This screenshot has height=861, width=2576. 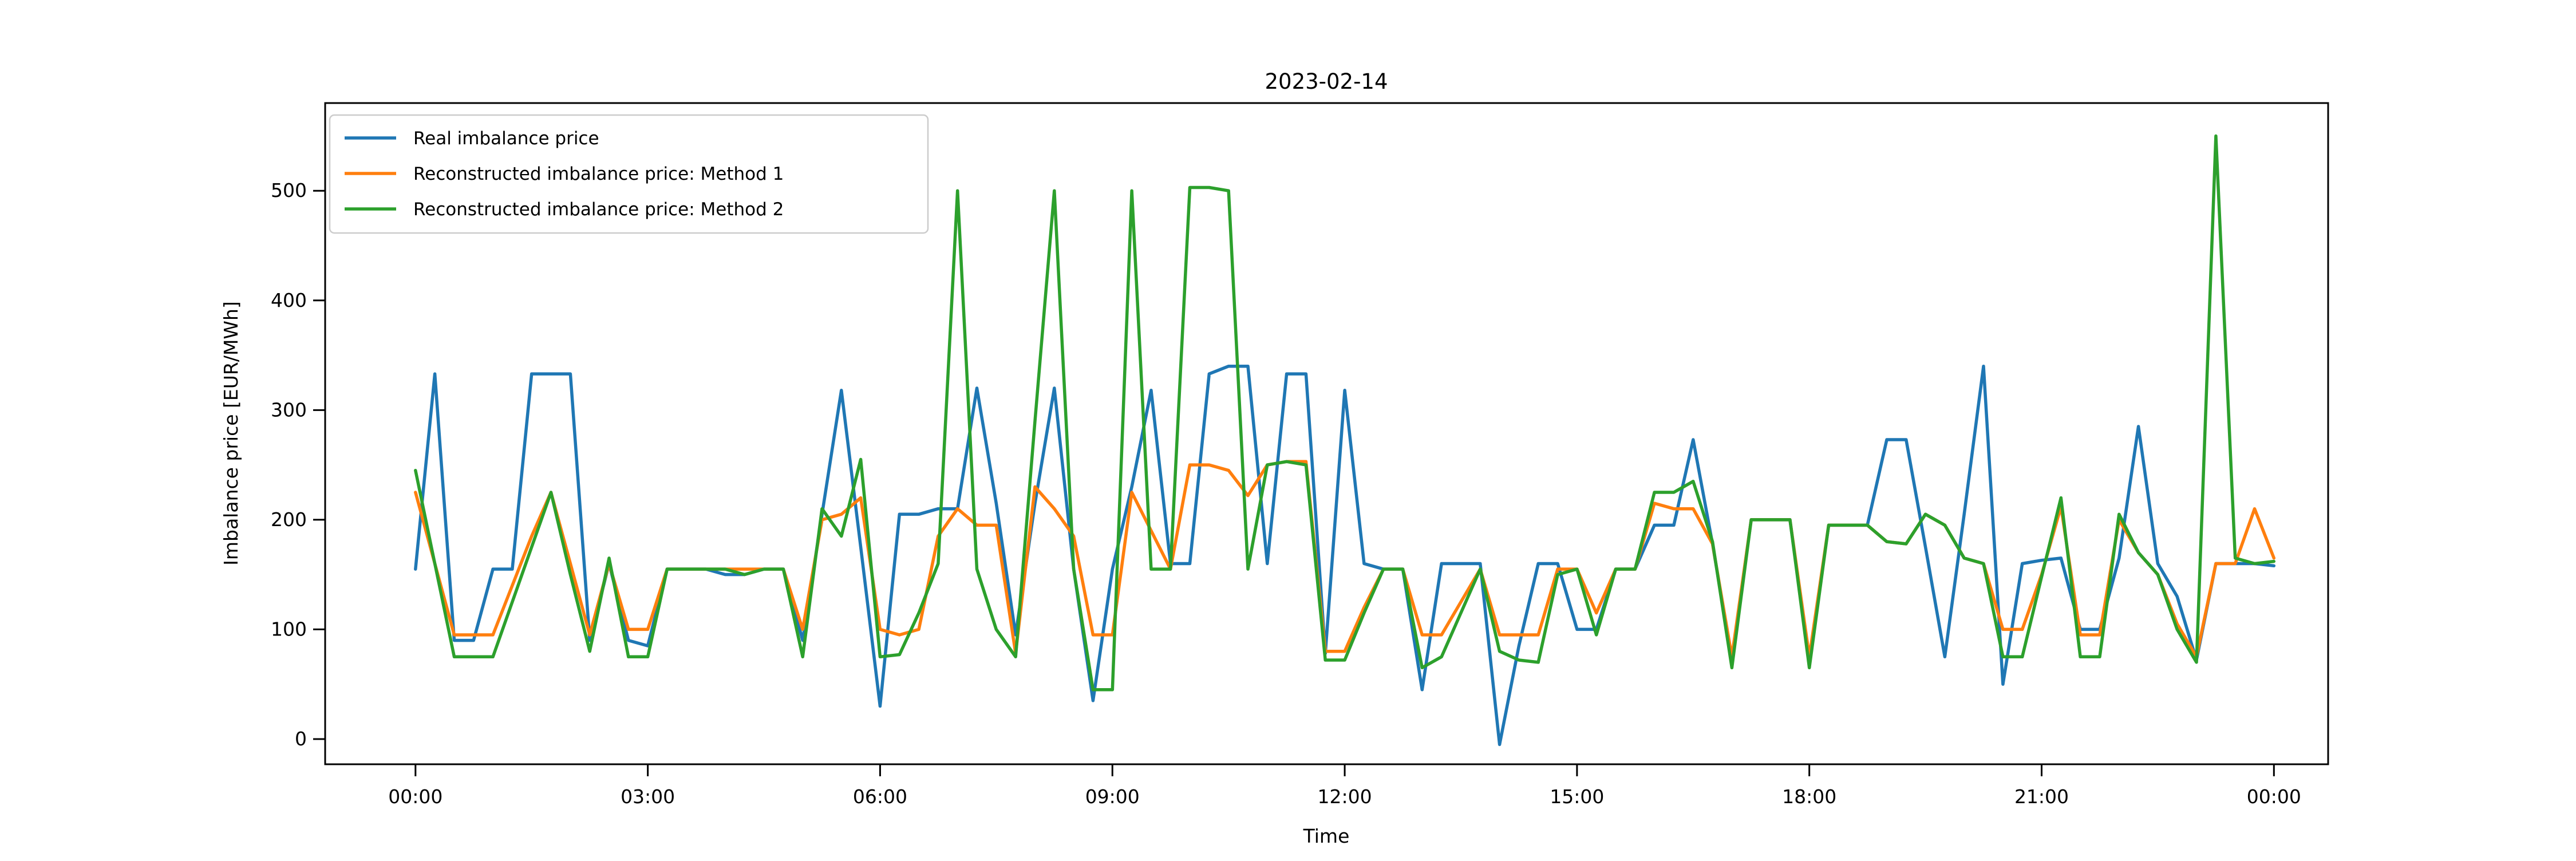 What do you see at coordinates (289, 629) in the screenshot?
I see `y-tick-label: 100` at bounding box center [289, 629].